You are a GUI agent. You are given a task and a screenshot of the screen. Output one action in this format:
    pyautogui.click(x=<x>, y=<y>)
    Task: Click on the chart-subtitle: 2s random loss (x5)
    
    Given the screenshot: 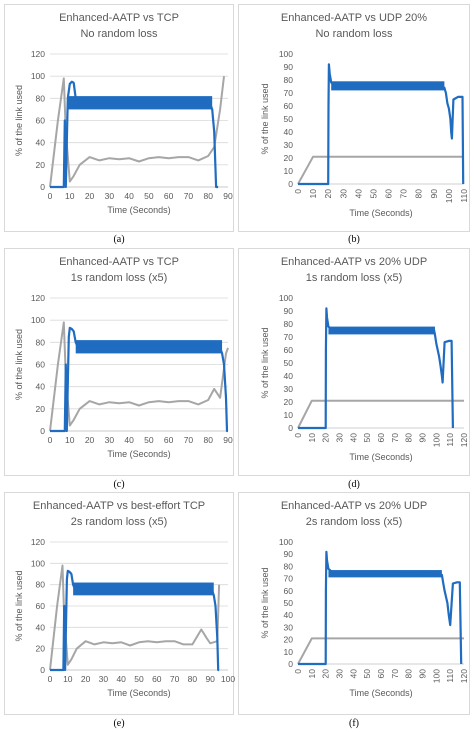 What is the action you would take?
    pyautogui.click(x=354, y=522)
    